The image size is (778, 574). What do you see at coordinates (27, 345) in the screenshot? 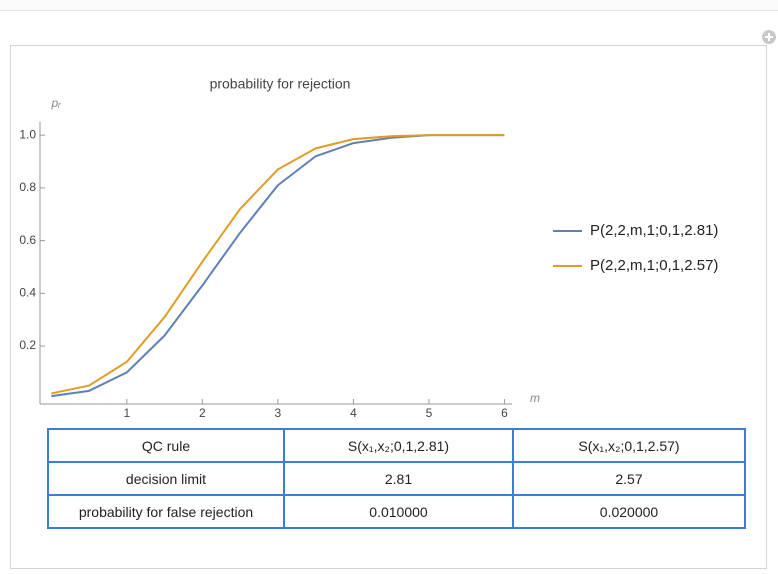
I see `y-tick-label: 0.2` at bounding box center [27, 345].